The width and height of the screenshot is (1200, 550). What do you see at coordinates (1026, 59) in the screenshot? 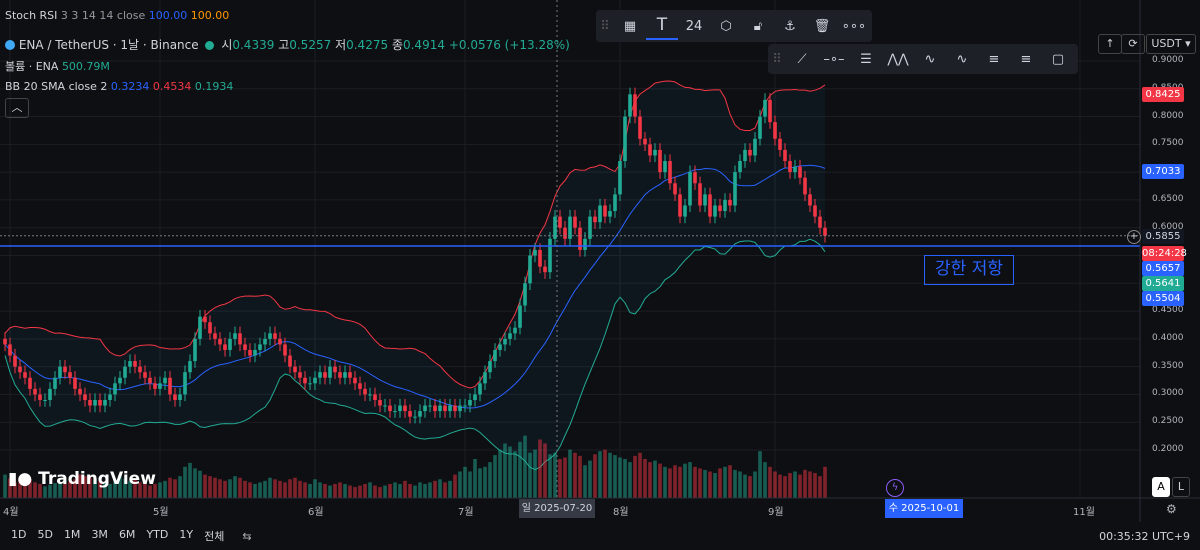
I see `fib-extension-icon: ≡` at bounding box center [1026, 59].